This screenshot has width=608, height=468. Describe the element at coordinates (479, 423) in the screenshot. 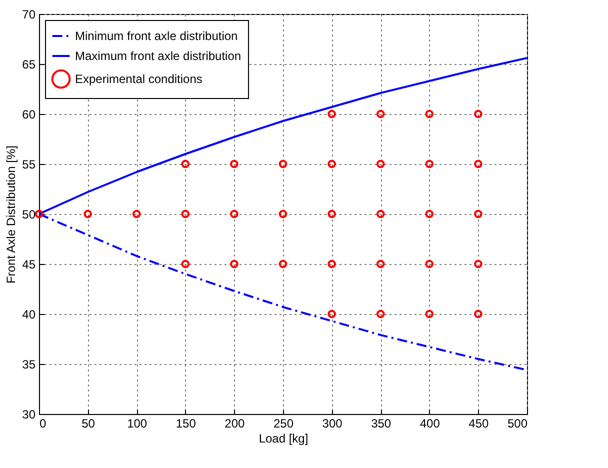

I see `x-tick-label: 450` at that location.